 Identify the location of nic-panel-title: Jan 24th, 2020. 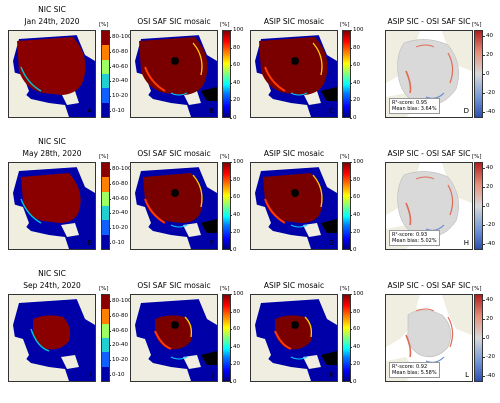
(52, 21).